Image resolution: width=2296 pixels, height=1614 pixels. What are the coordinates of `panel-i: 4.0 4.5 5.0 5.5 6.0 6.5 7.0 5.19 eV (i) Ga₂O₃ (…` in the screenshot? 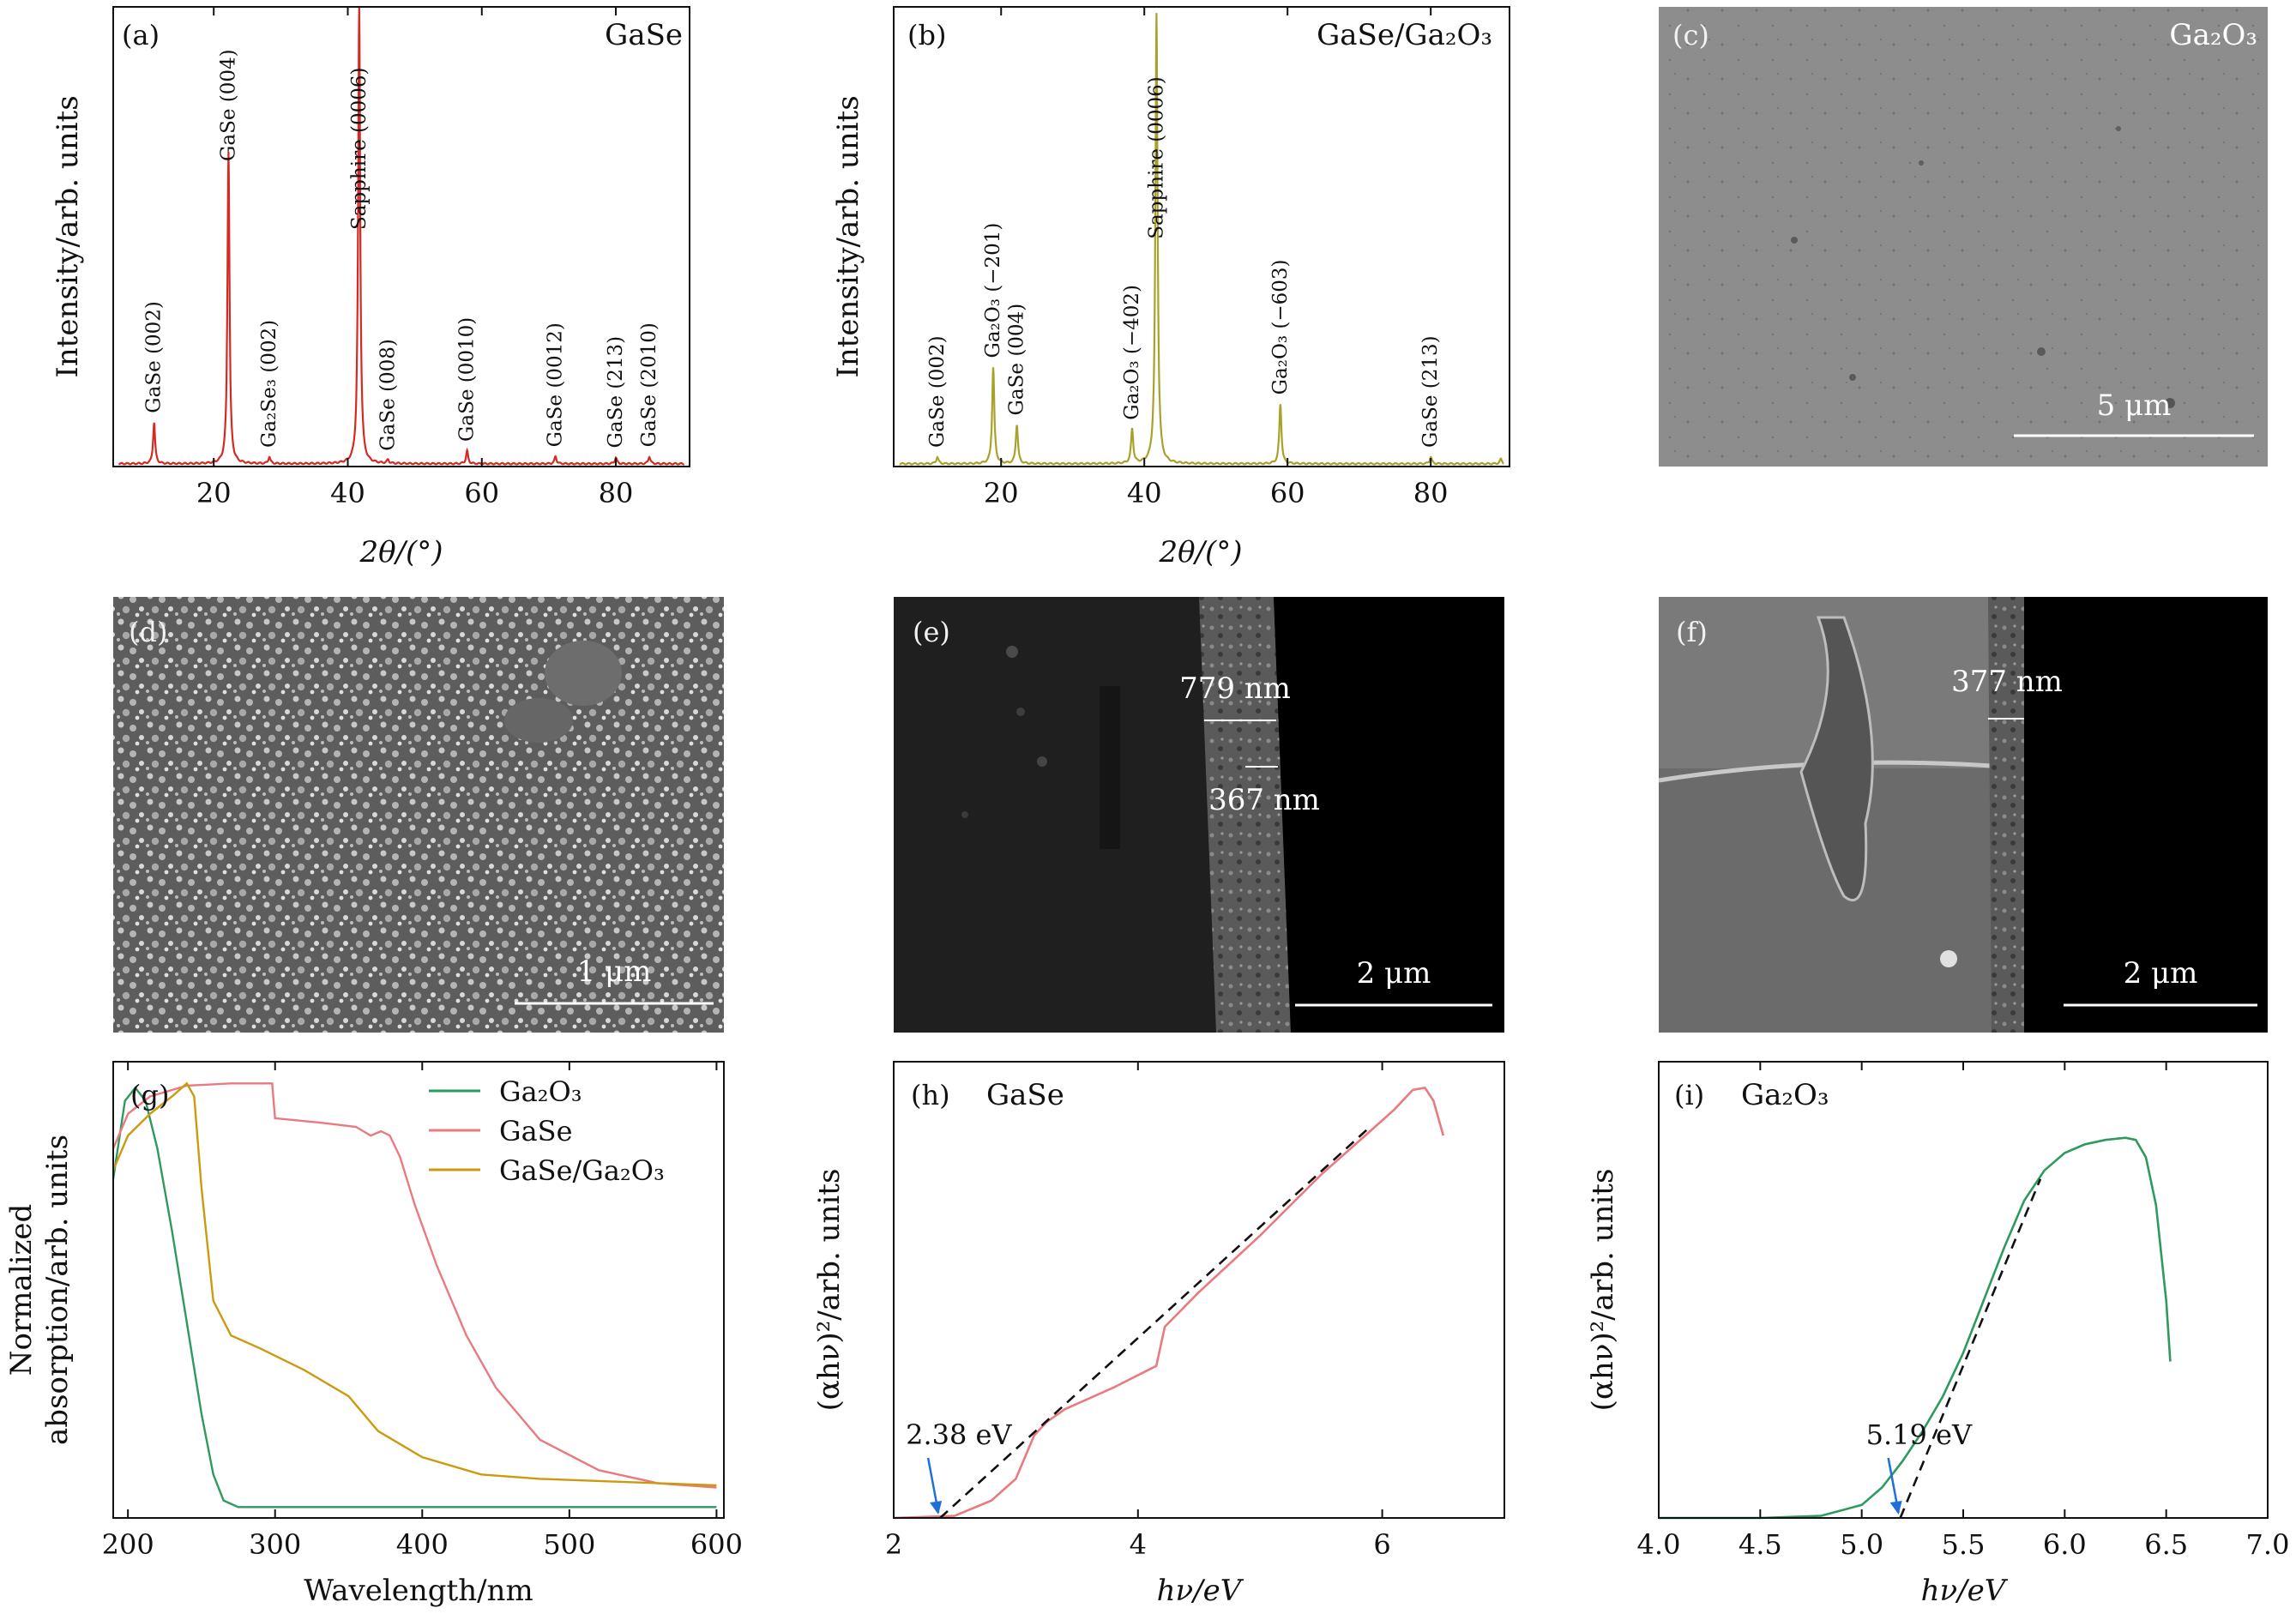 It's located at (1938, 1334).